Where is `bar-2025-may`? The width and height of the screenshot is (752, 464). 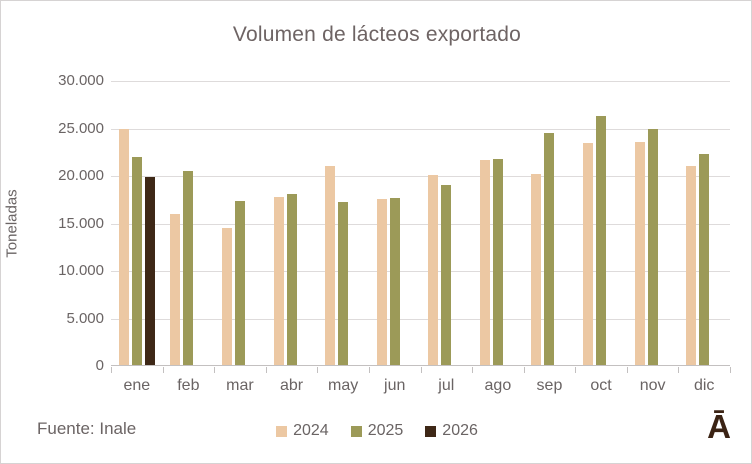 bar-2025-may is located at coordinates (343, 283).